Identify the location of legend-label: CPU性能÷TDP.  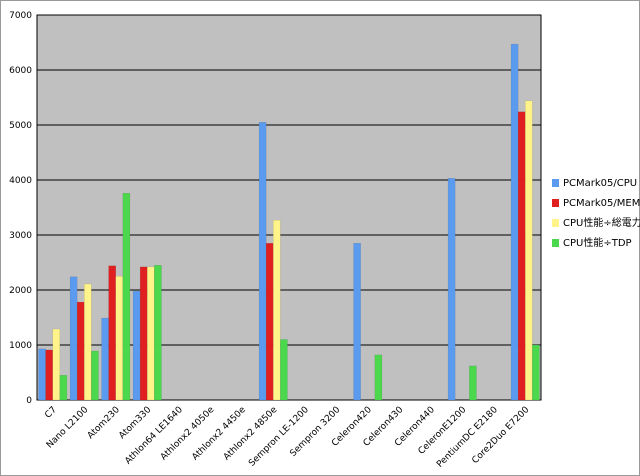
(597, 242).